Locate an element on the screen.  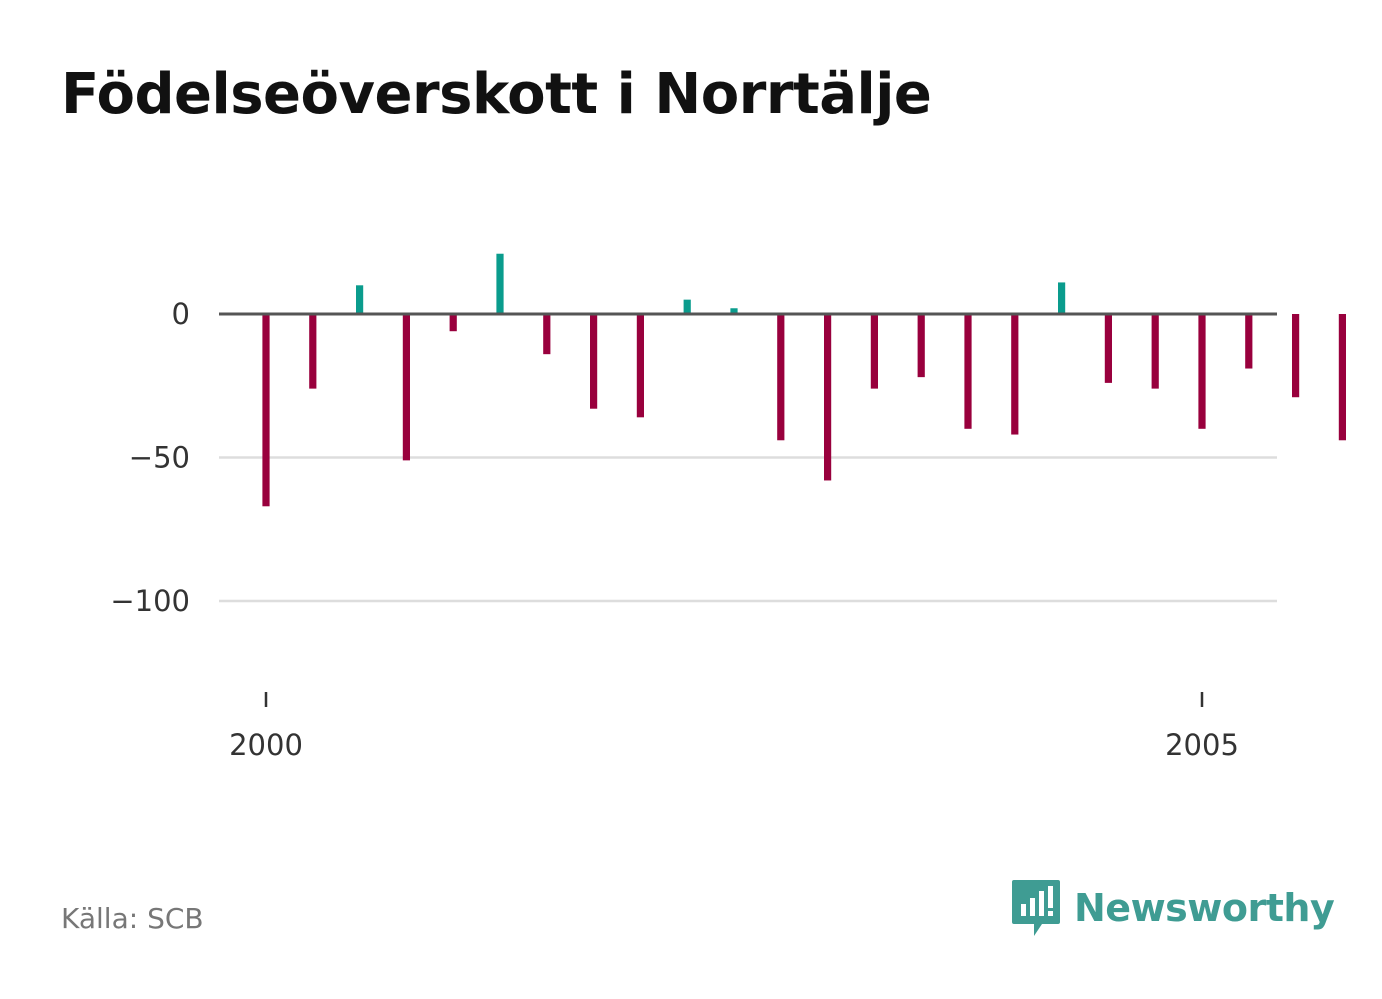
x-tick-label: 2005 is located at coordinates (1202, 745).